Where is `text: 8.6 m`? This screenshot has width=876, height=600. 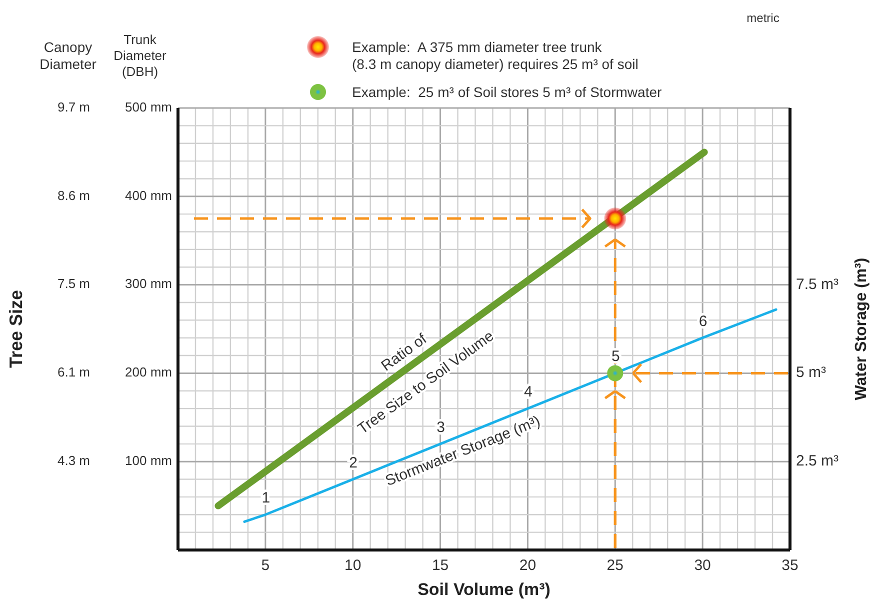
text: 8.6 m is located at coordinates (73, 195).